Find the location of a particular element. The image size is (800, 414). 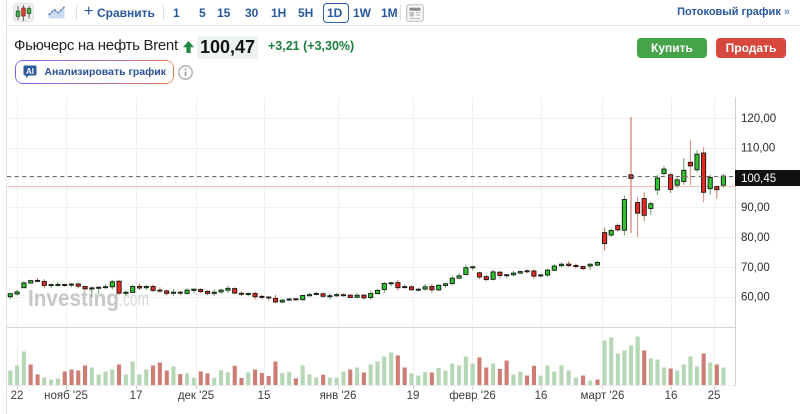

svg-text: 15 is located at coordinates (264, 396).